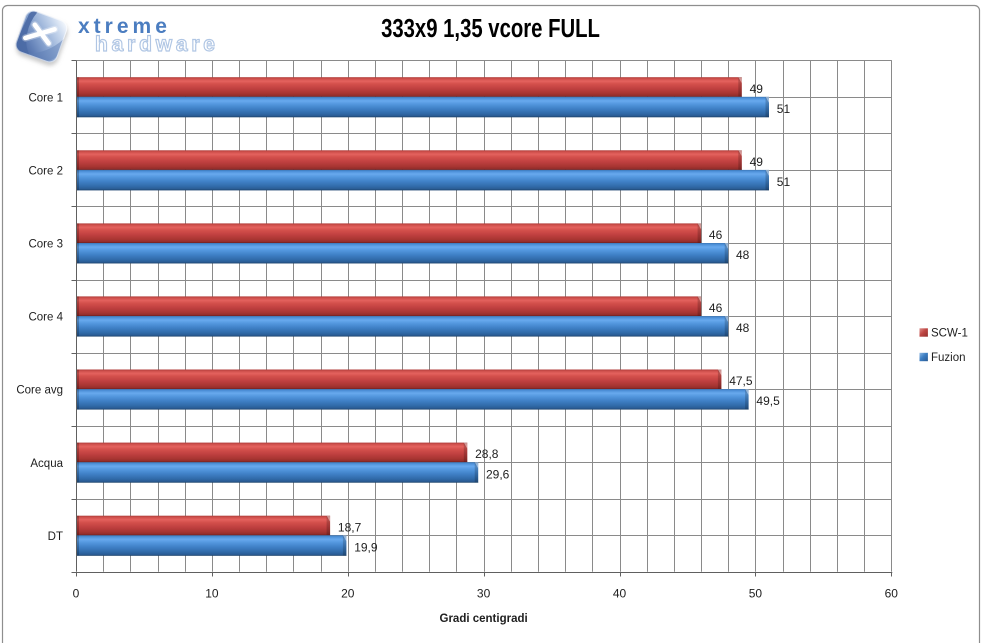 This screenshot has width=982, height=643. I want to click on svg-text: 47,5, so click(741, 381).